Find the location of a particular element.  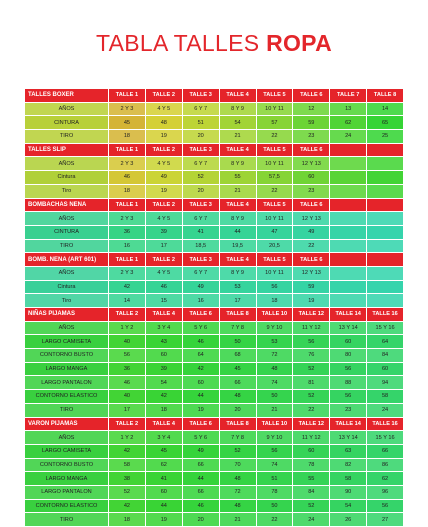

size-value: 12 Y 13 is located at coordinates (311, 164).